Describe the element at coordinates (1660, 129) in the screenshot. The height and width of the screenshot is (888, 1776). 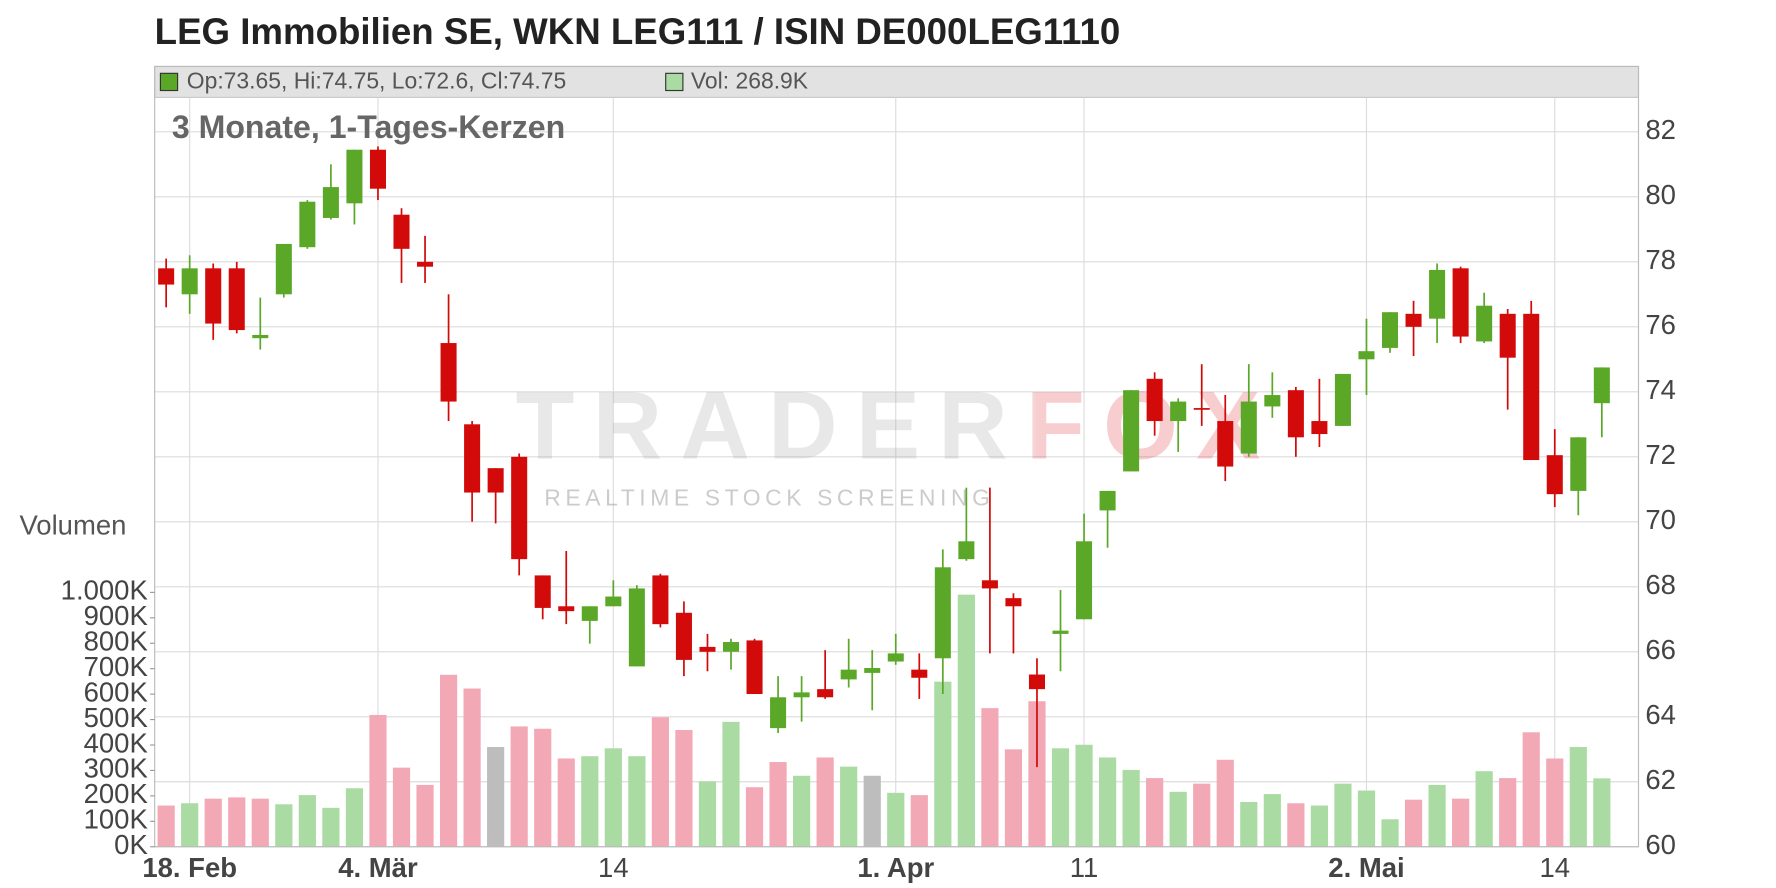
I see `y-tick-label: 82` at that location.